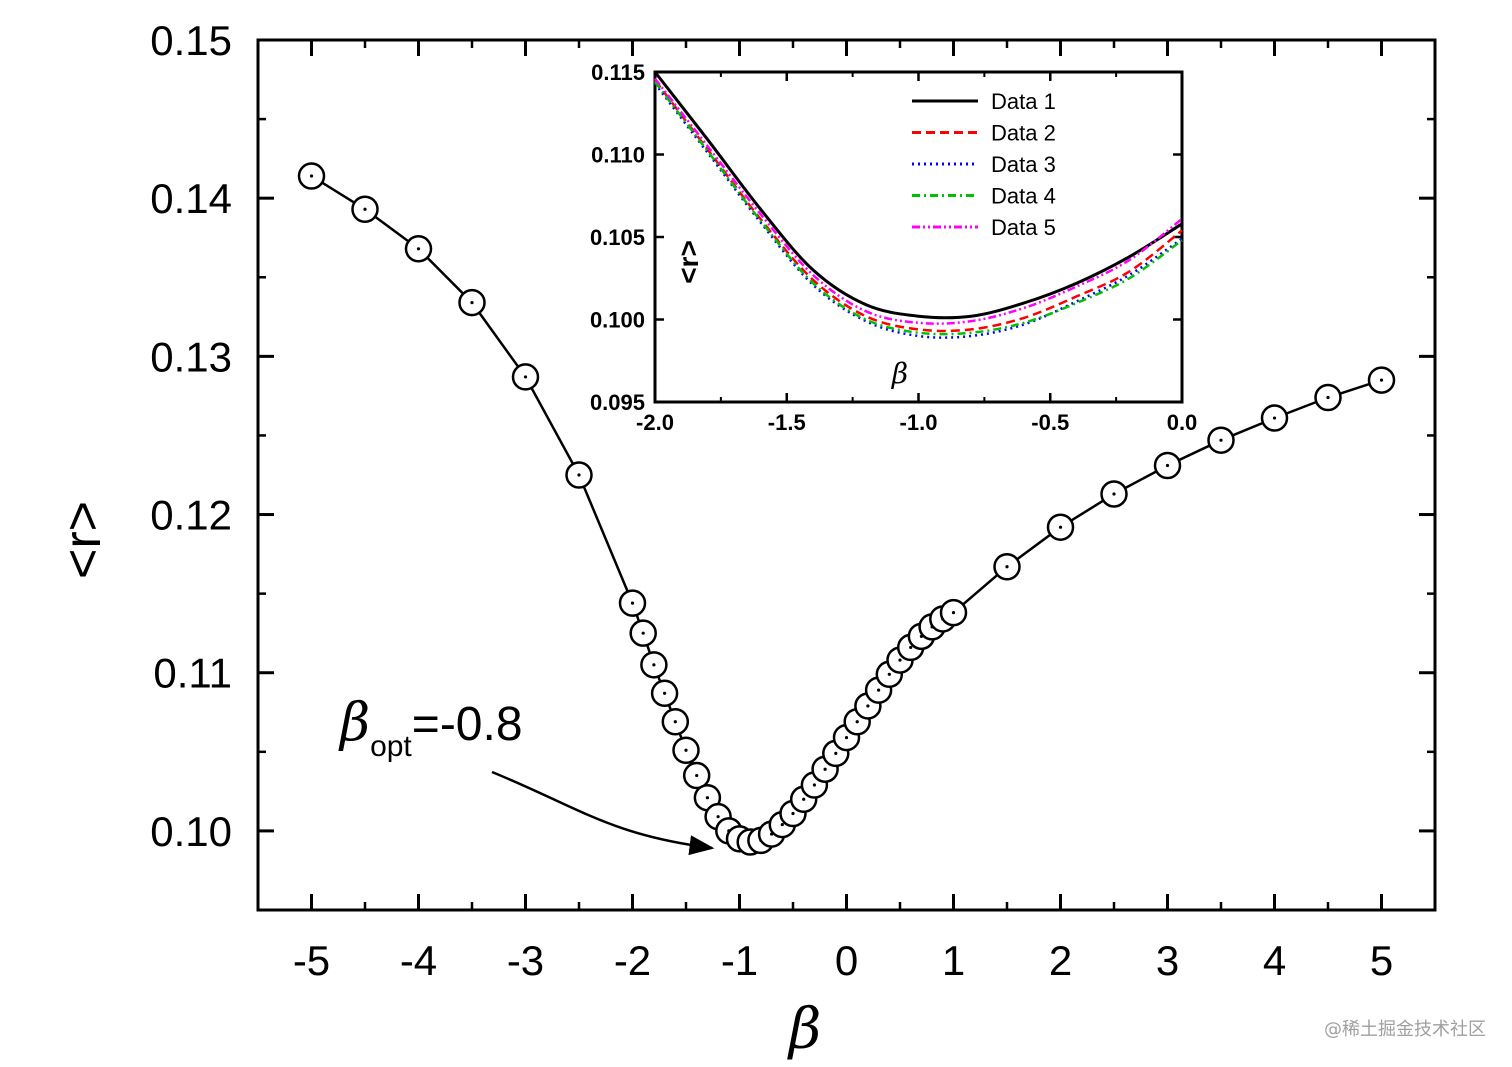 The height and width of the screenshot is (1067, 1512). What do you see at coordinates (618, 155) in the screenshot?
I see `inset-ytick-label: 0.110` at bounding box center [618, 155].